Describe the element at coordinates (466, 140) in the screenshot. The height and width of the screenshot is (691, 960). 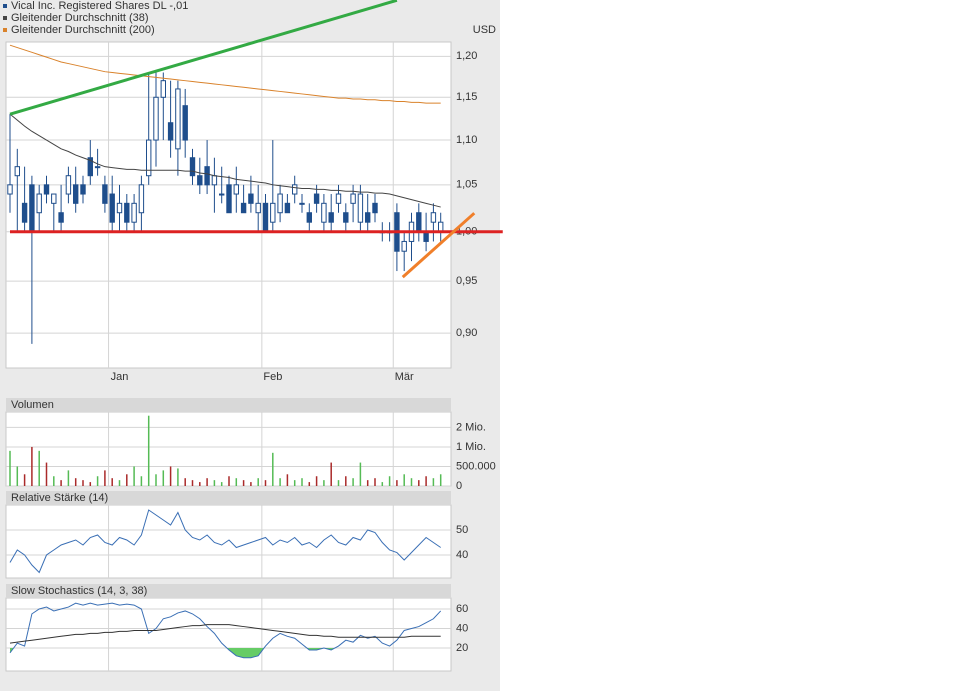
I see `y-tick-label: 1,10` at that location.